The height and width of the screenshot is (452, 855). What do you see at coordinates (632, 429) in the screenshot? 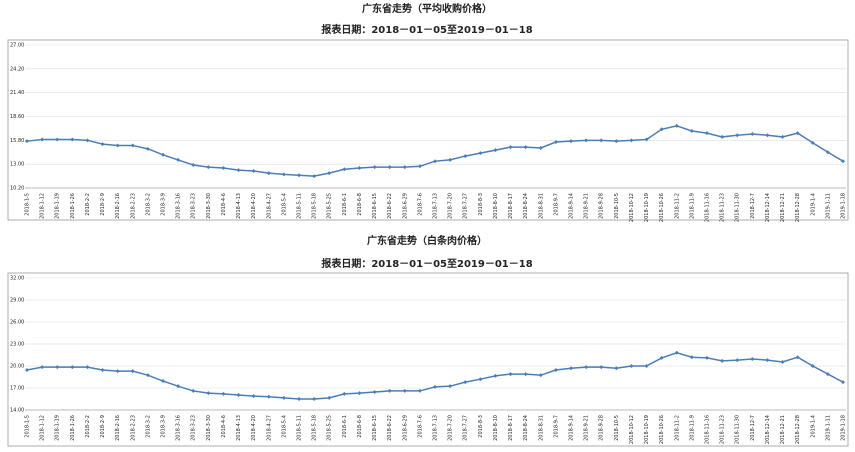
I see `x-tick-label: 2018-10-12` at bounding box center [632, 429].